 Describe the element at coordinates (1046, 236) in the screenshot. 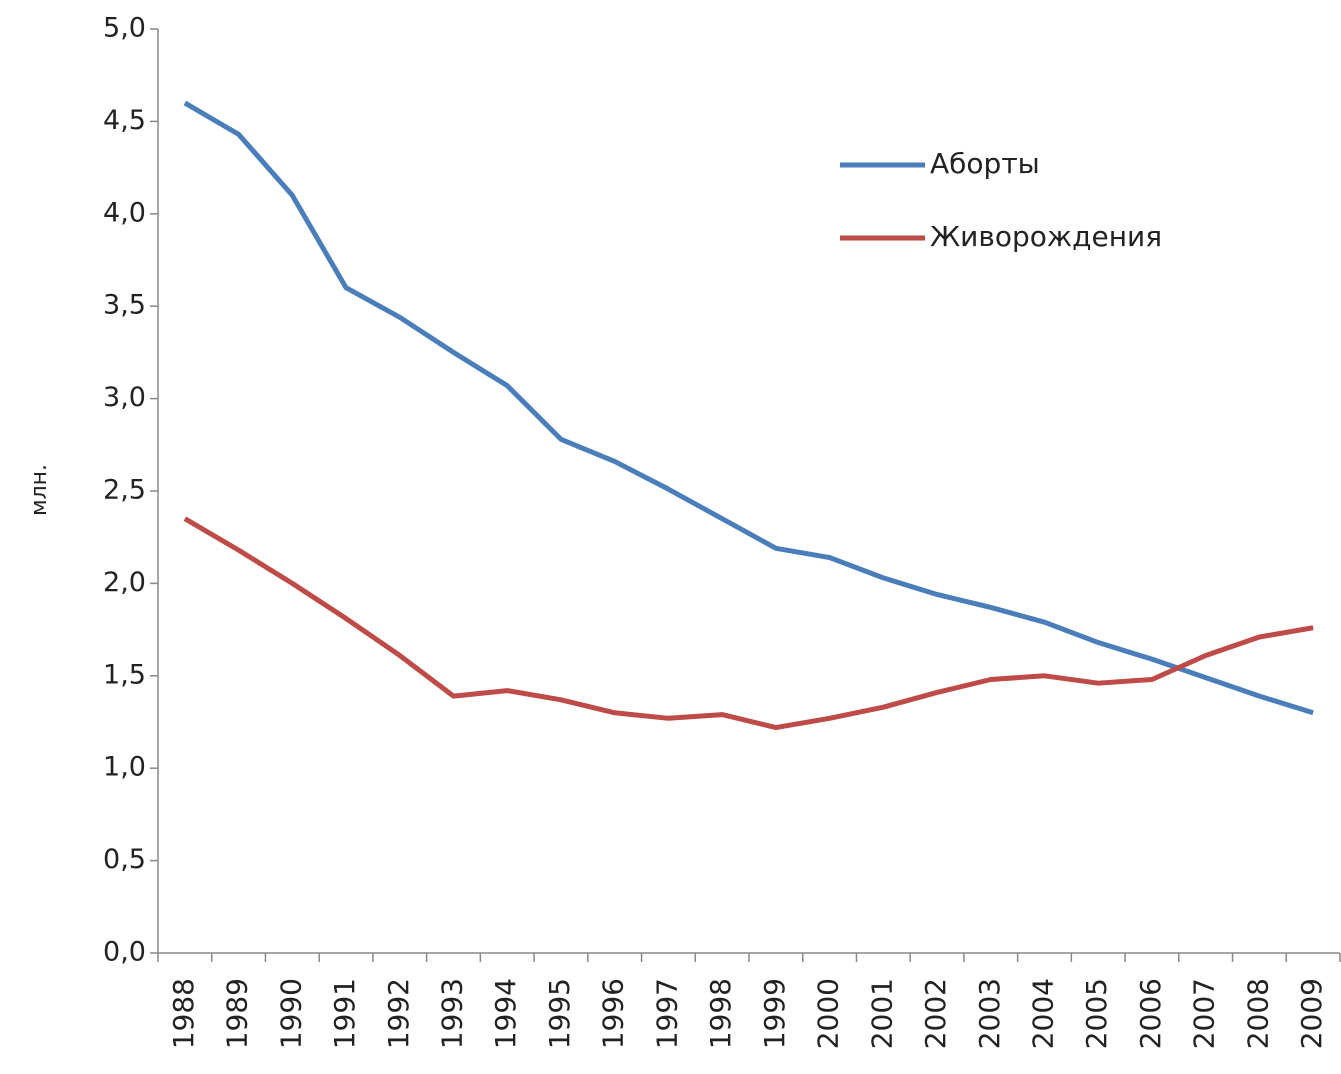

I see `legend-label: Живорождения` at that location.